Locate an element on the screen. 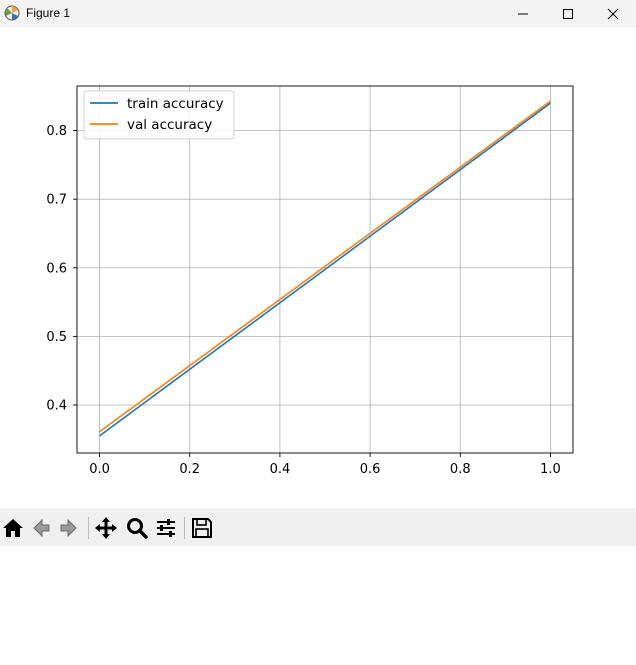  configure-subplots-button is located at coordinates (166, 528).